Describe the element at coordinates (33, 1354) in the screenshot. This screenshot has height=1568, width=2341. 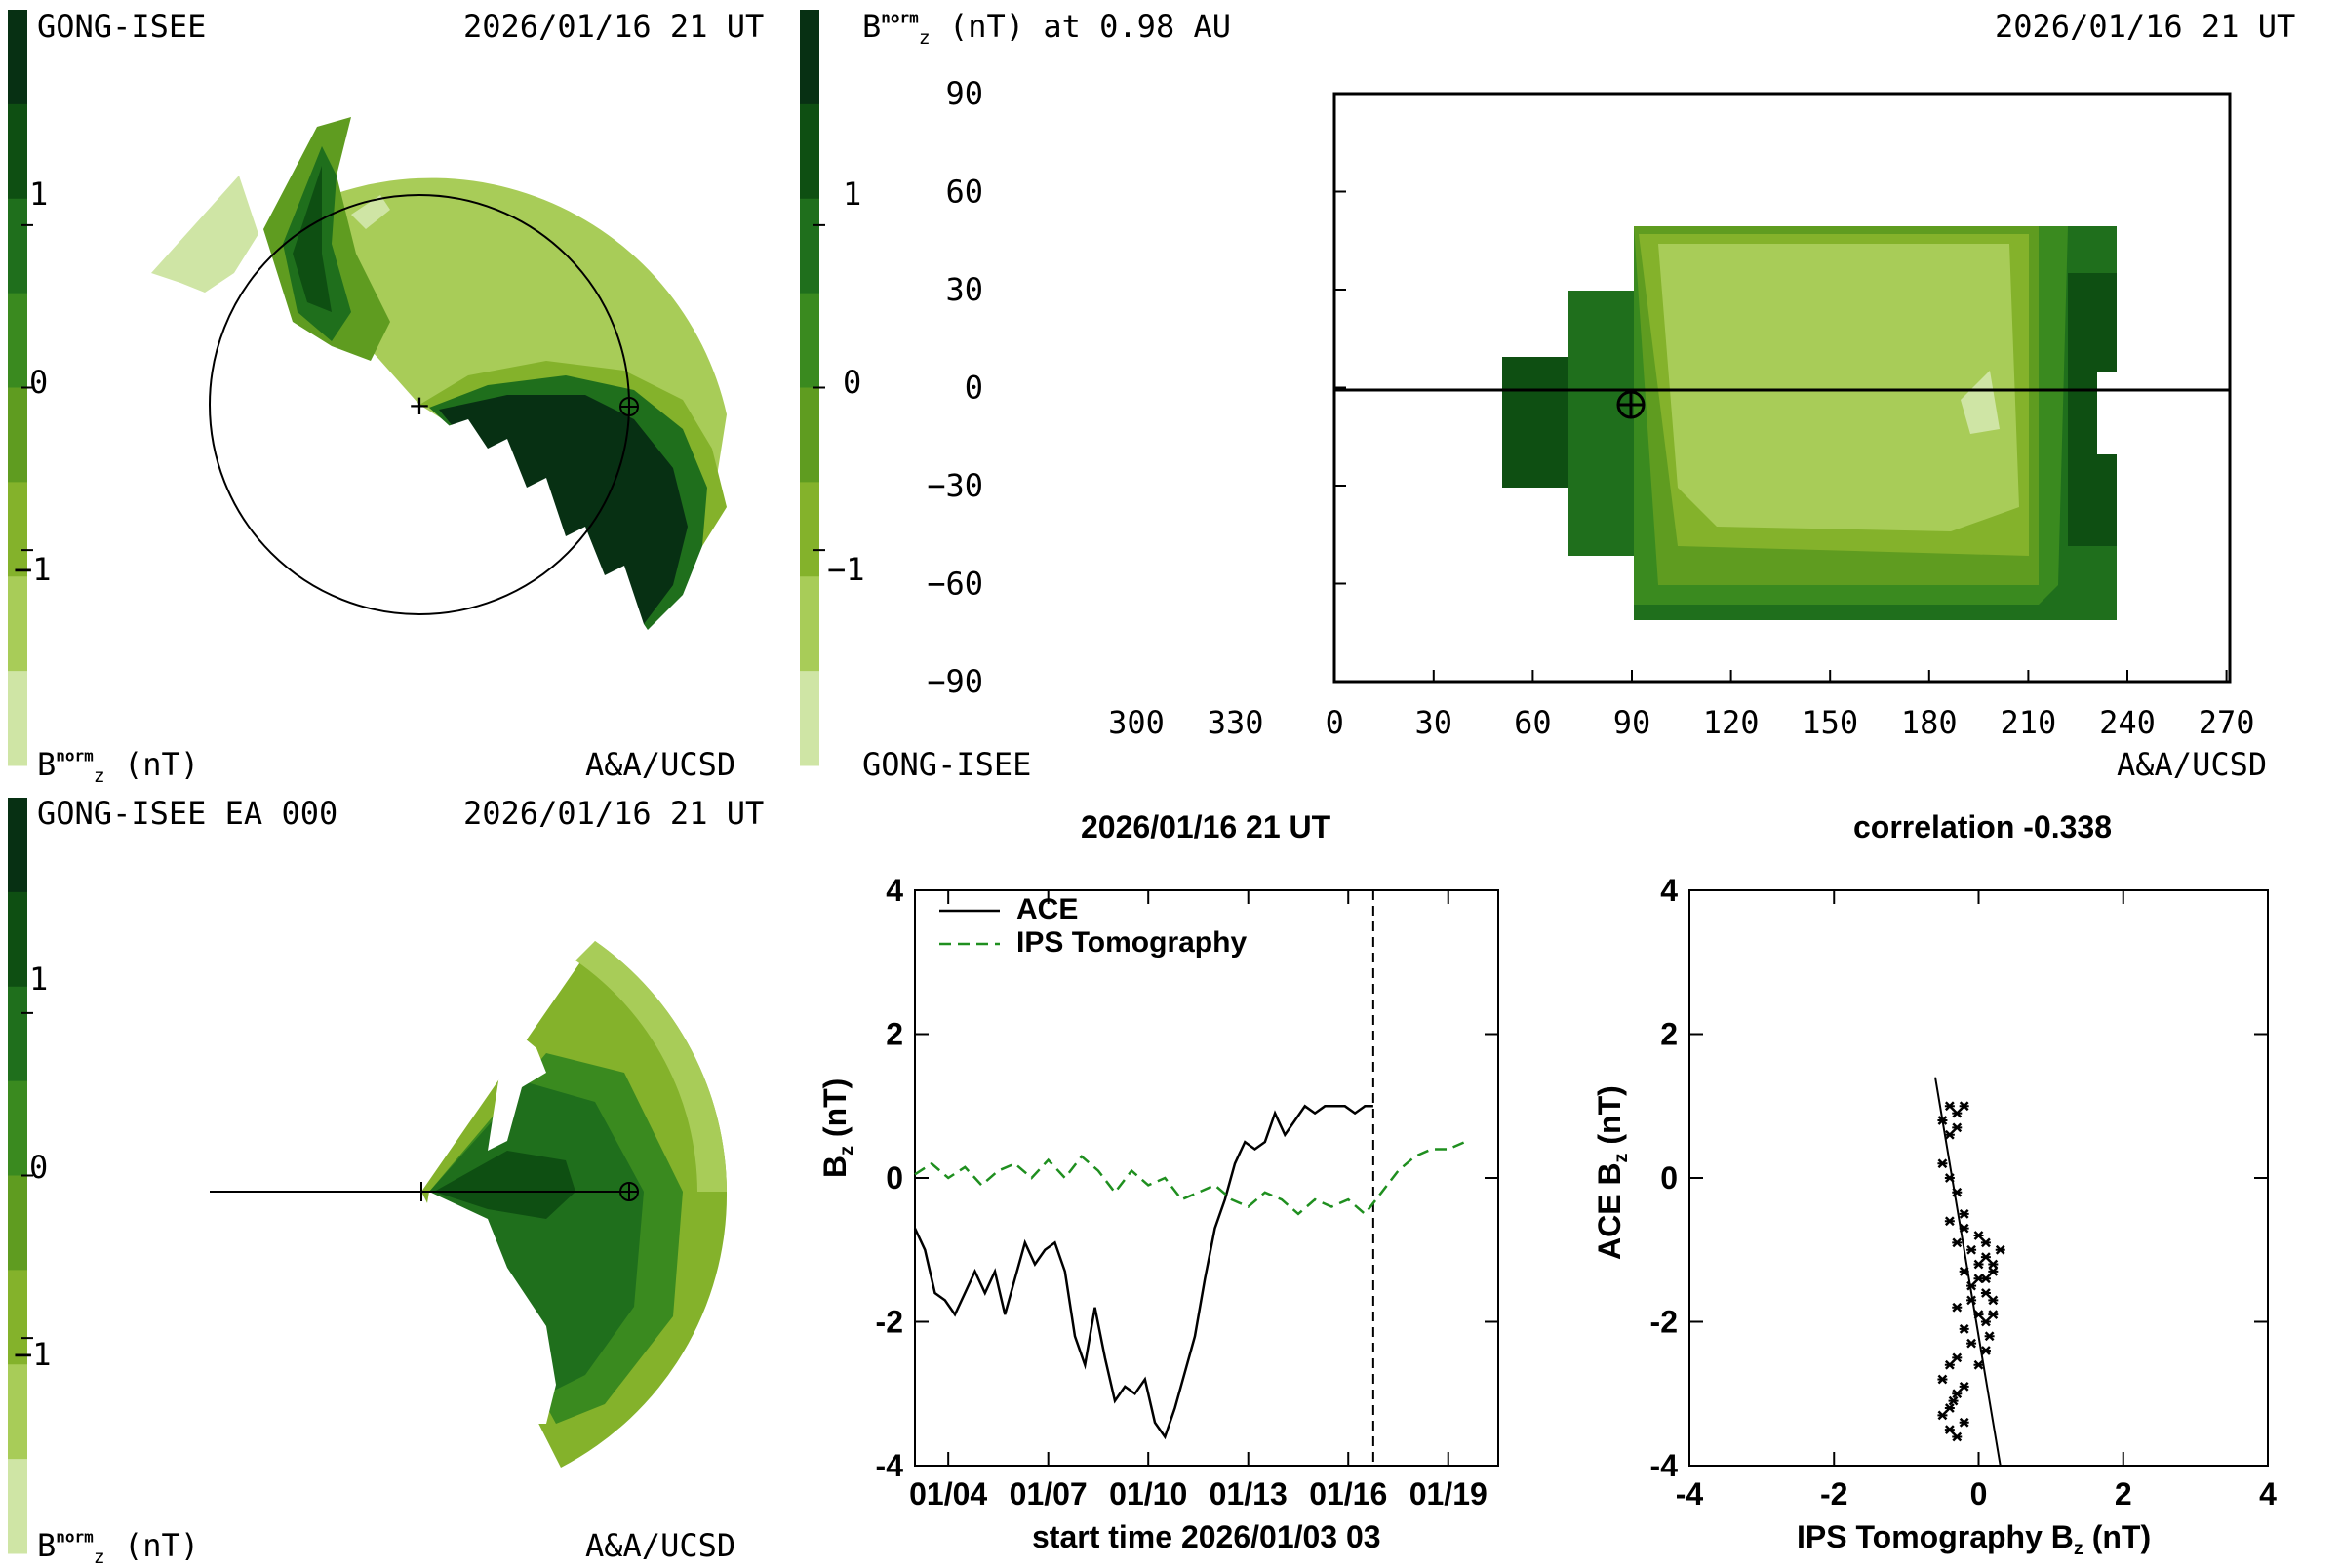
I see `bl-bar-tick-neg1: −1` at that location.